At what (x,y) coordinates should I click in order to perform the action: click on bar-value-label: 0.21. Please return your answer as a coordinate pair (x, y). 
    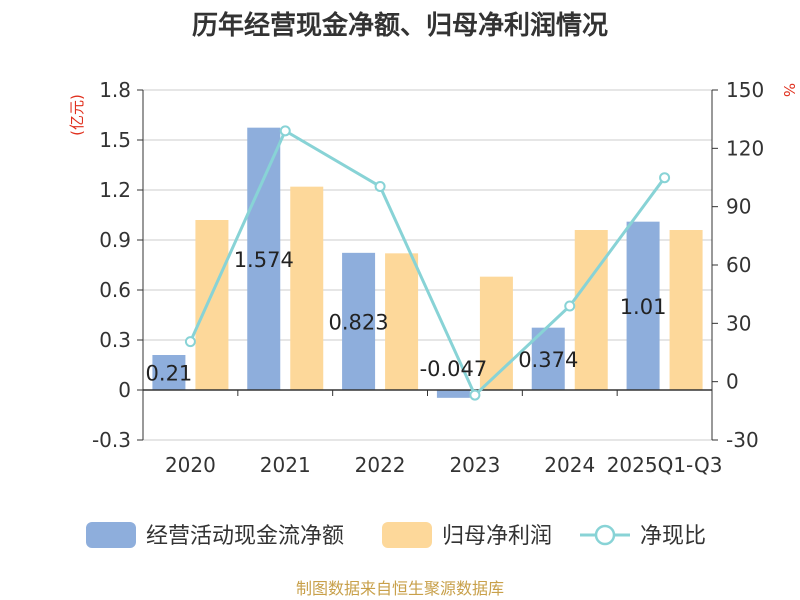
    Looking at the image, I should click on (169, 374).